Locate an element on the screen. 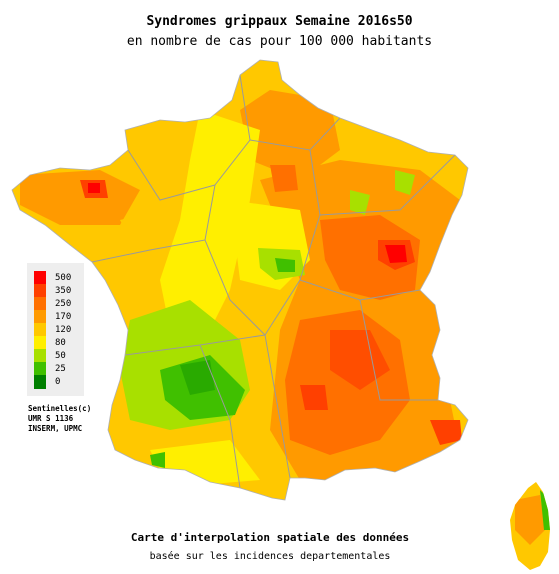  map-title: Syndromes grippaux Semaine 2016s50 is located at coordinates (279, 21).